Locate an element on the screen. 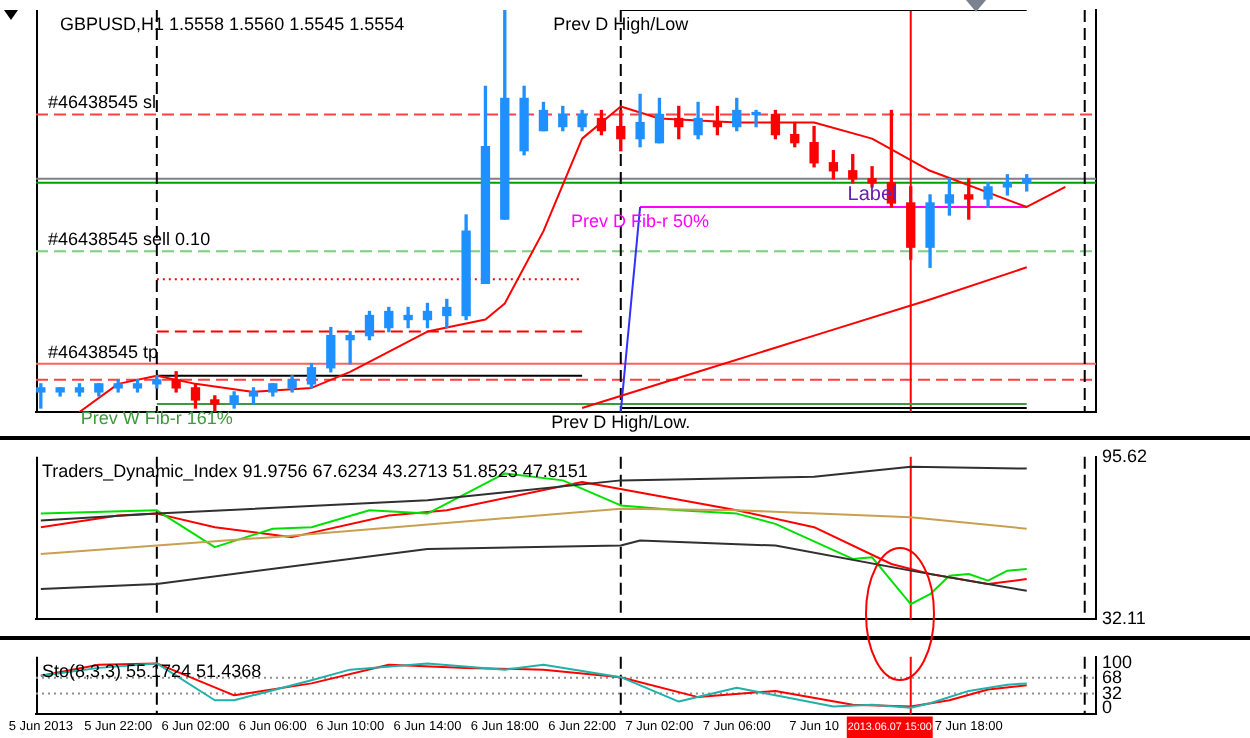  y-tick-label: 32 is located at coordinates (1112, 692).